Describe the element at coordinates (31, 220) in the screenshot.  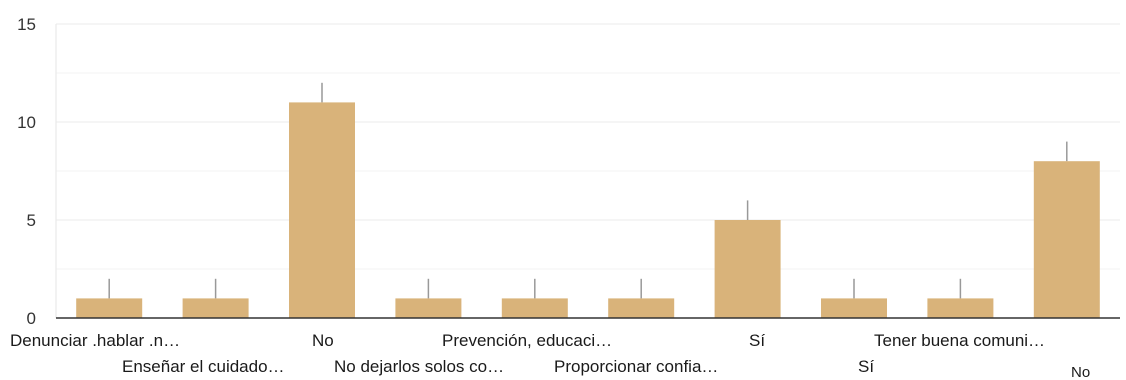
I see `y-tick-label: 5` at that location.